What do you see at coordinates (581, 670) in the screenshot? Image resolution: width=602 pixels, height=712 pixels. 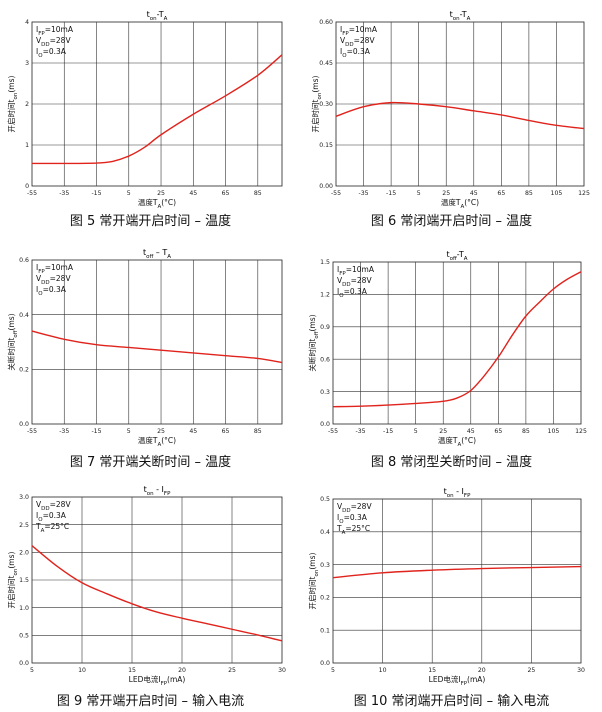 I see `x-tick-label: 30` at bounding box center [581, 670].